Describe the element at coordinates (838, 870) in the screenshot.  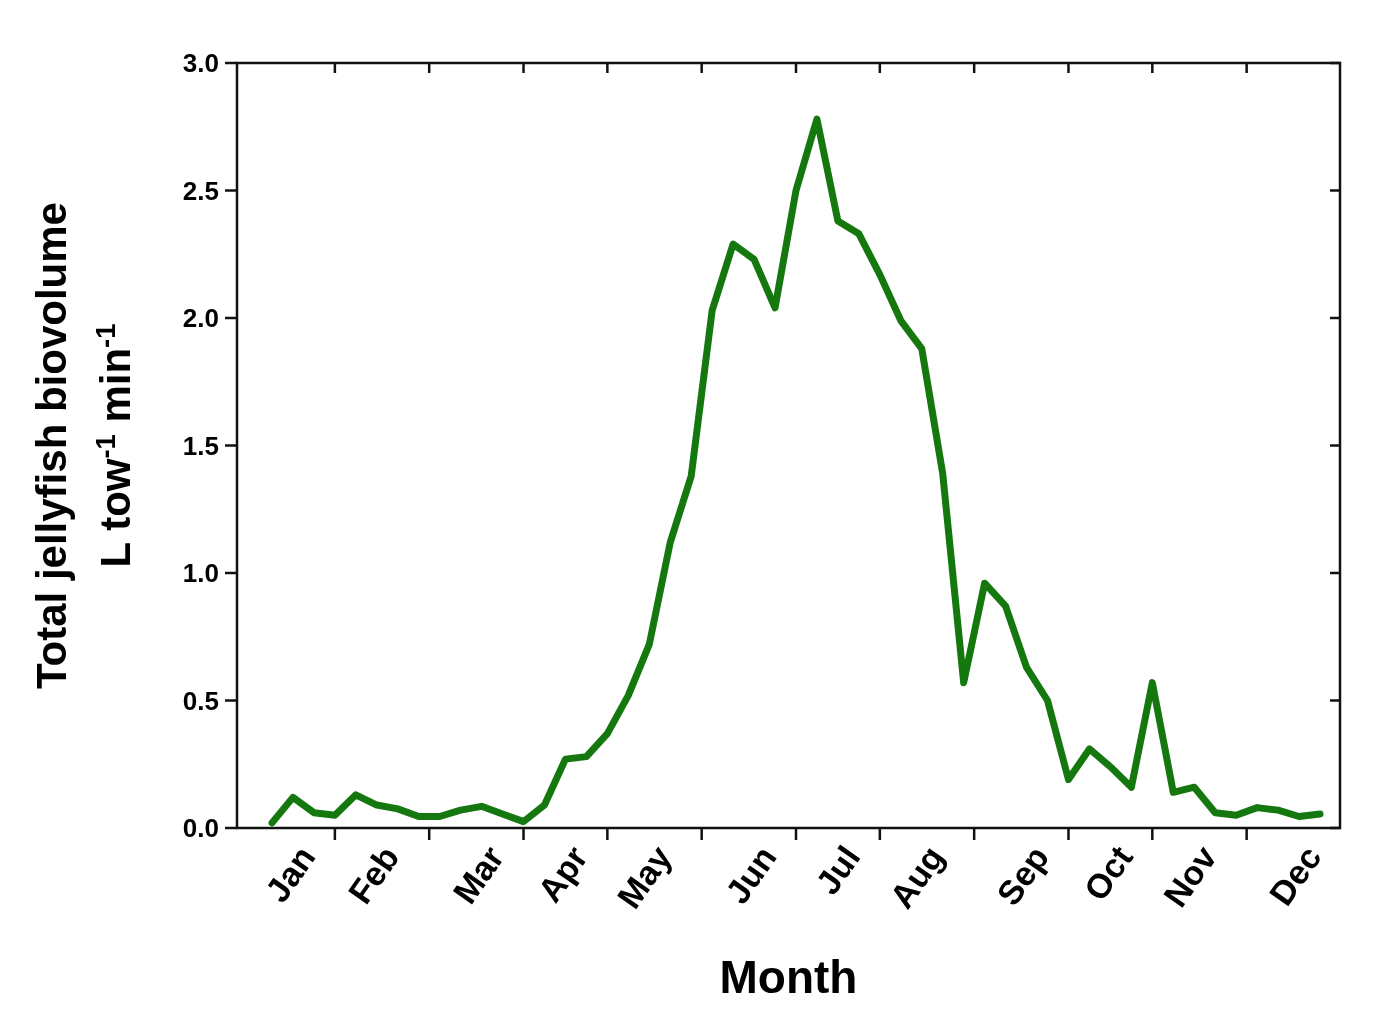
I see `x-tick-label: Jul` at that location.